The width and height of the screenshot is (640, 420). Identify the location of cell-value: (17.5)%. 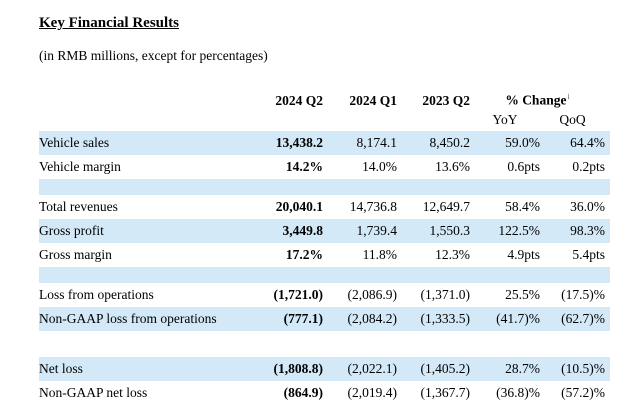
(583, 294).